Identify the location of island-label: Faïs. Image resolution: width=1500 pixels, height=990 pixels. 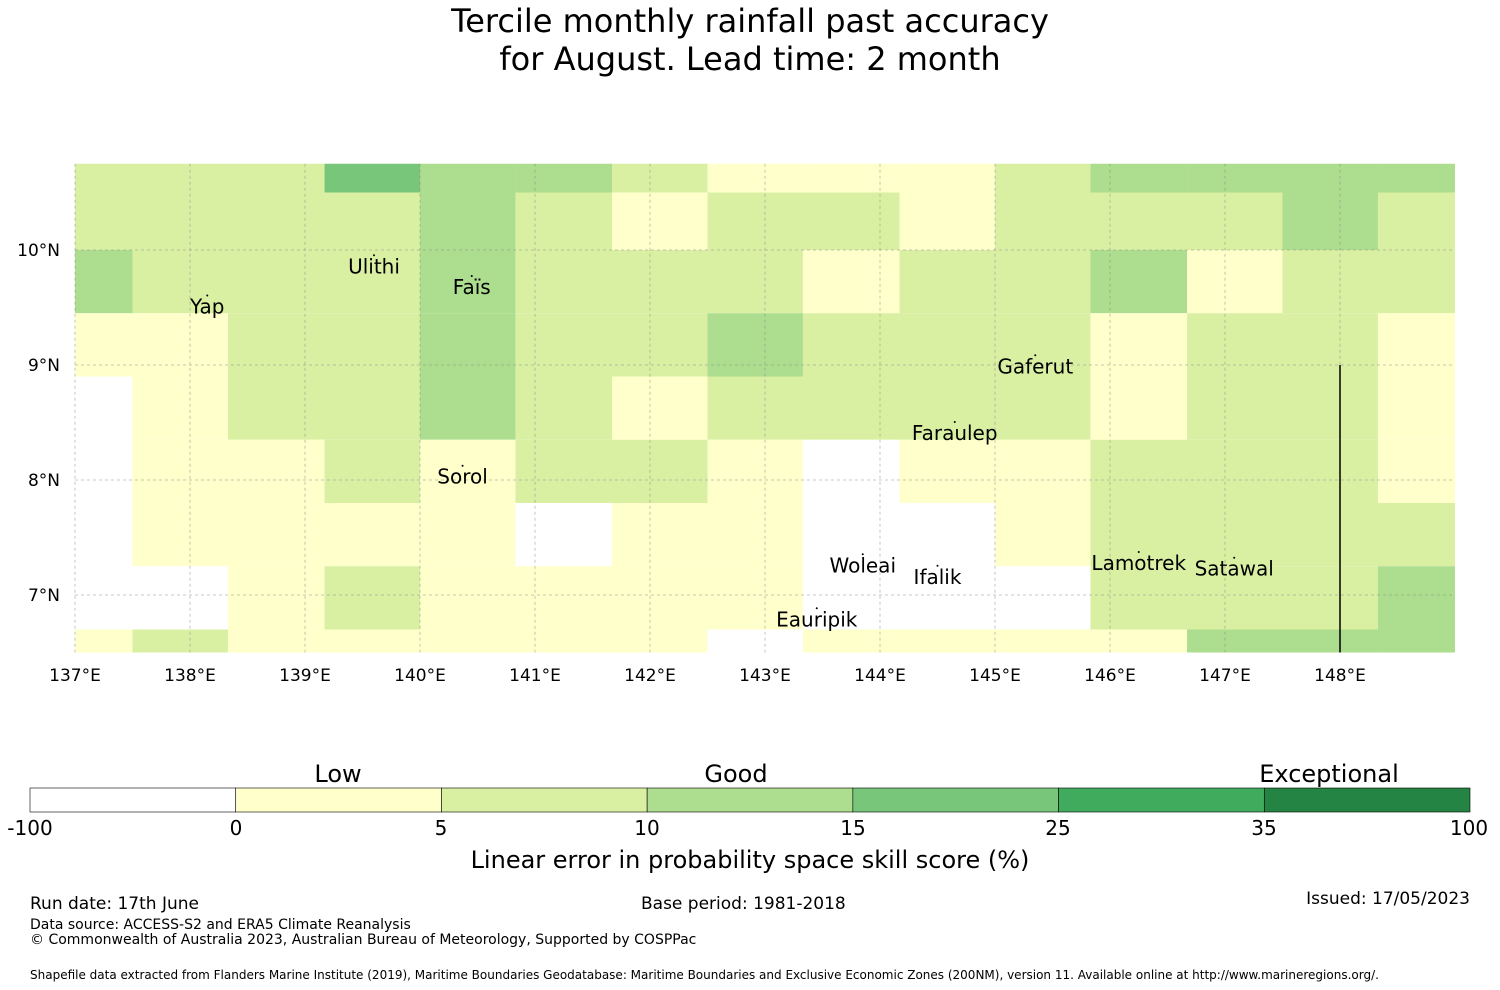
(472, 287).